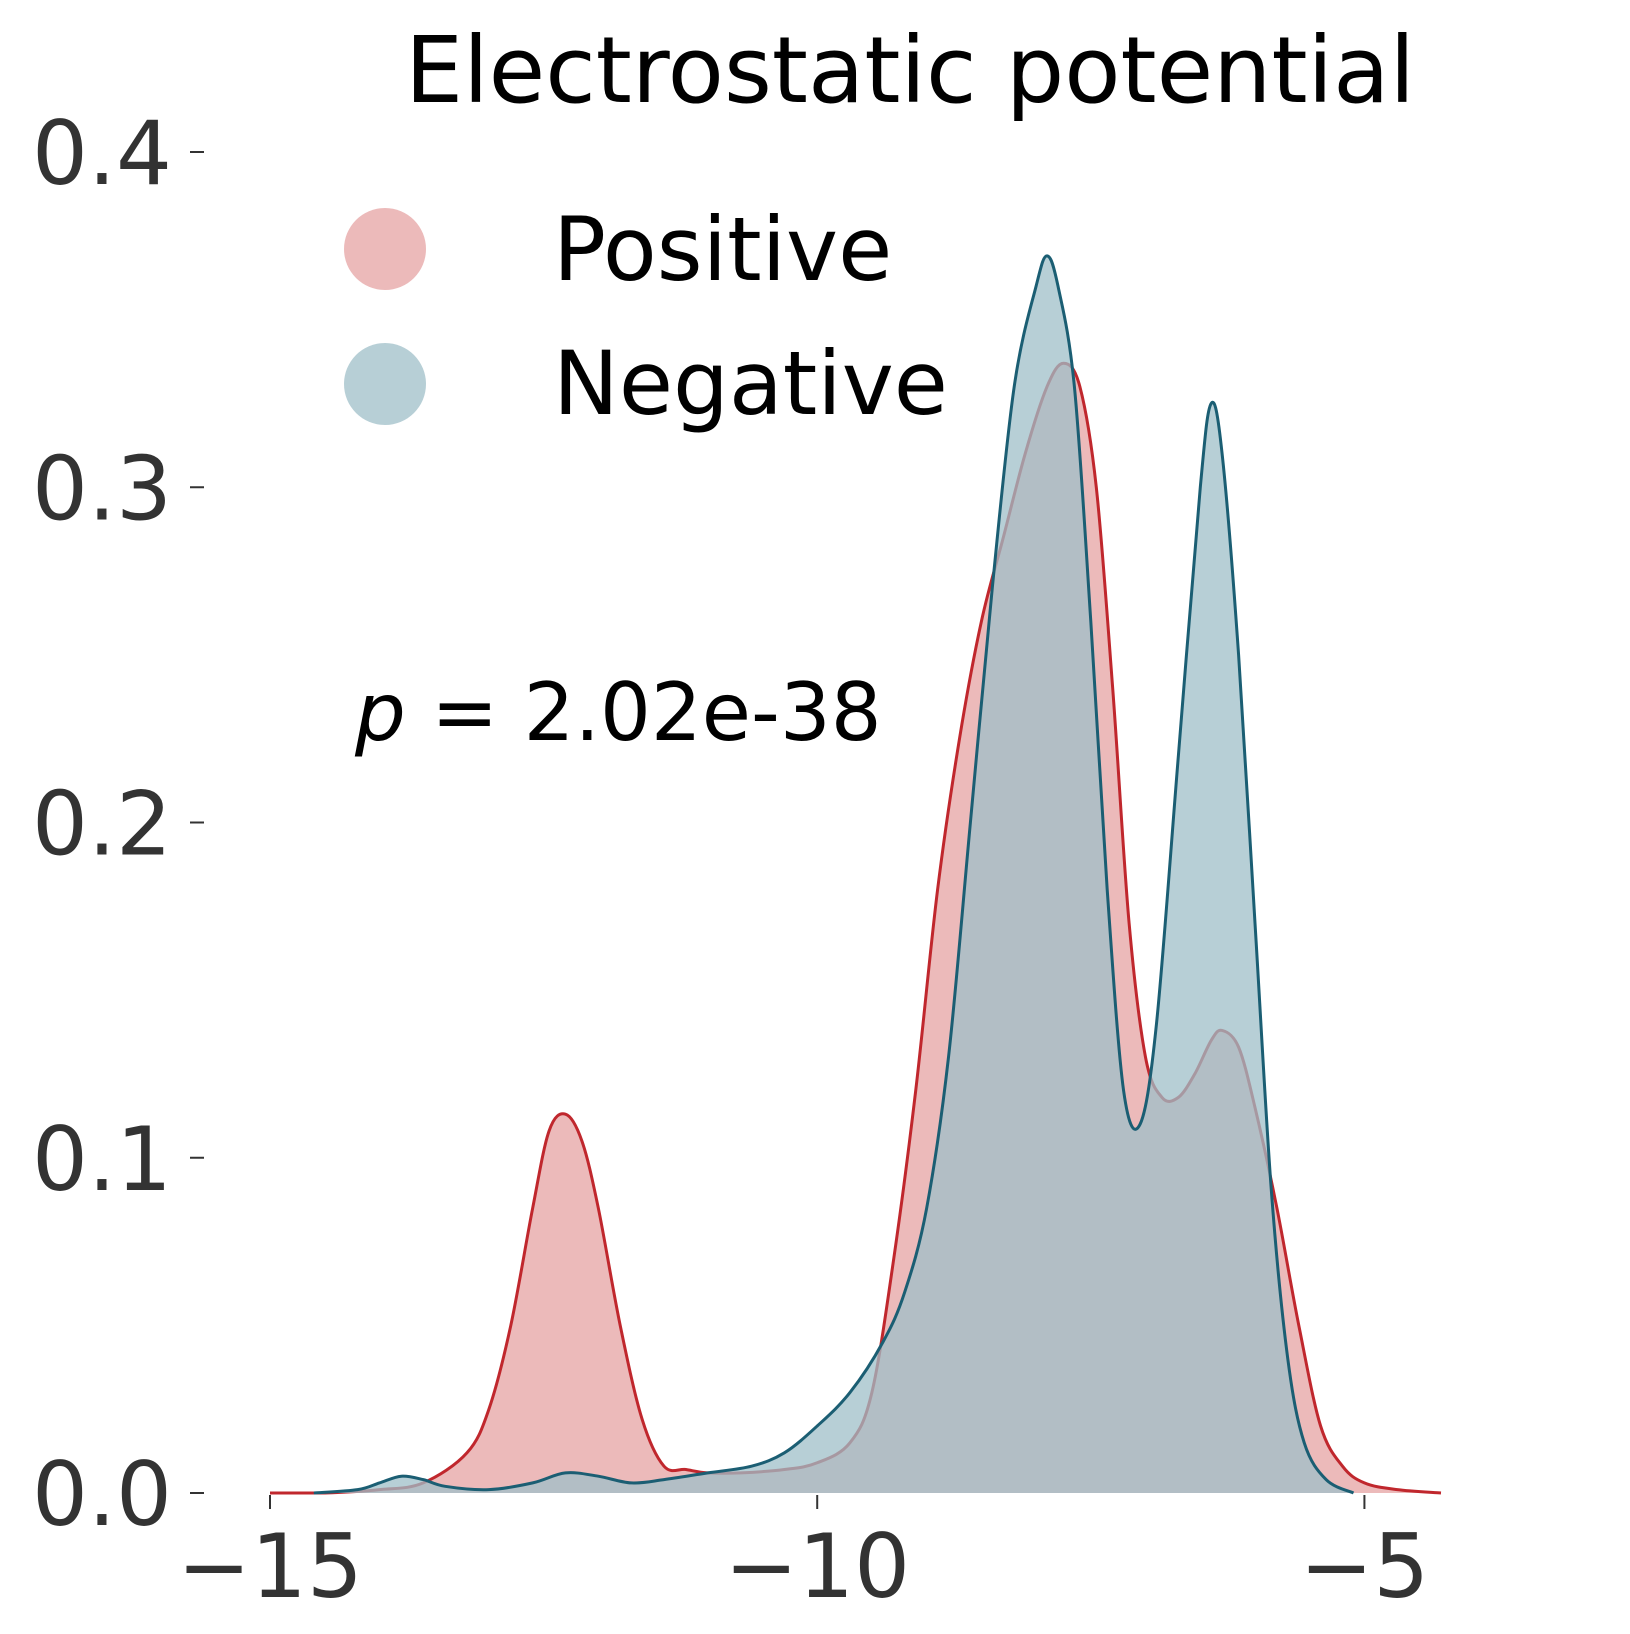 Image resolution: width=1630 pixels, height=1634 pixels. I want to click on y-tick-label: 0.1, so click(102, 1159).